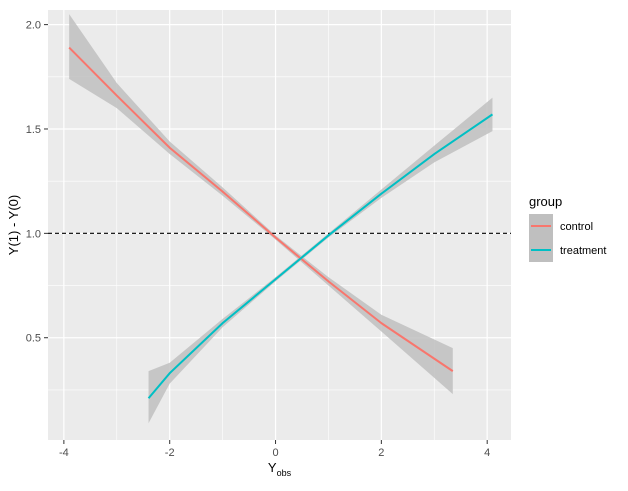 The height and width of the screenshot is (491, 628). What do you see at coordinates (576, 227) in the screenshot?
I see `legend-label-control: control` at bounding box center [576, 227].